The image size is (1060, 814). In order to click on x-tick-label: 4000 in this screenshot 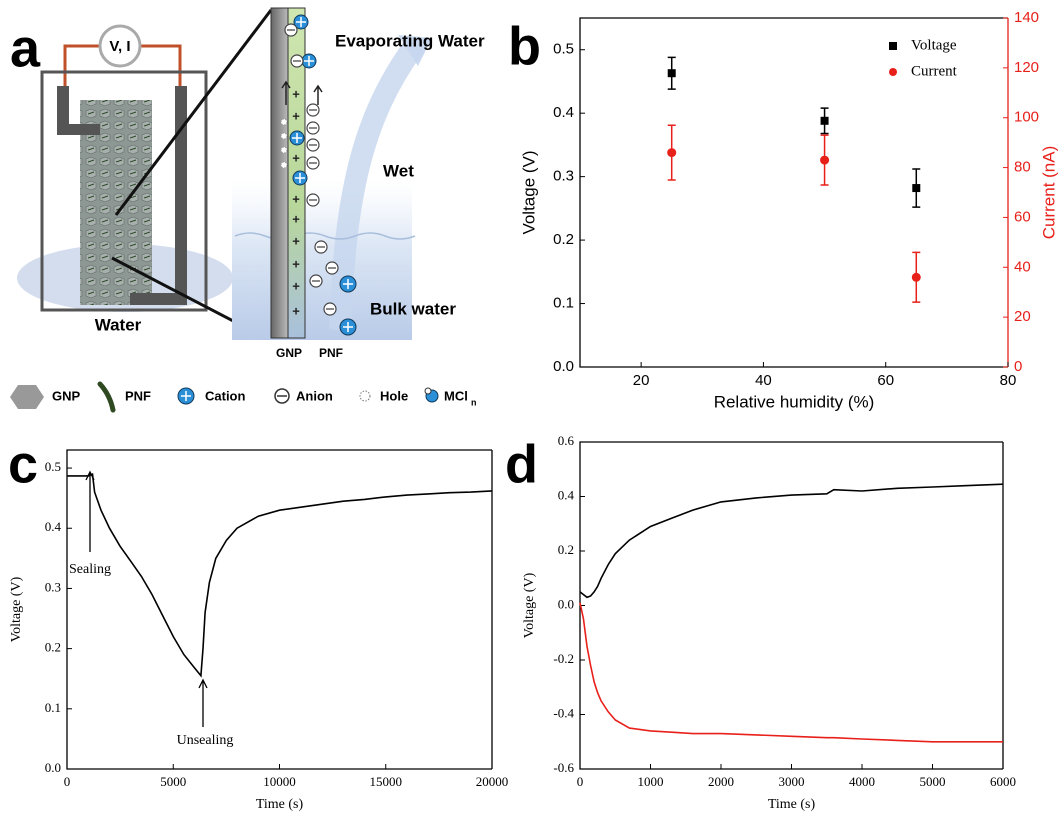, I will do `click(862, 781)`.